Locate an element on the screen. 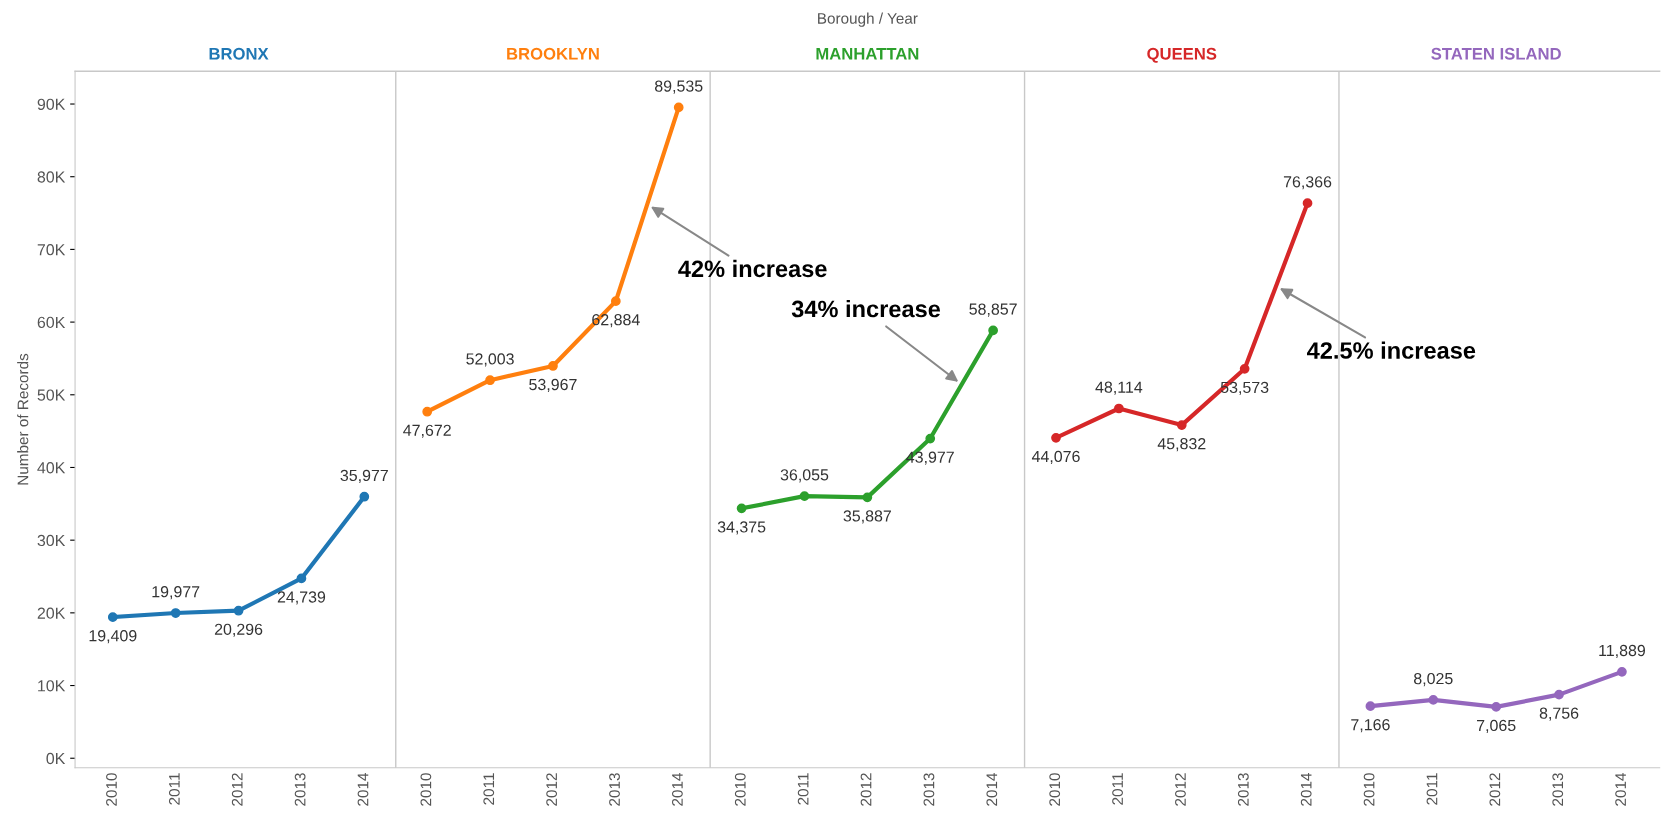 The height and width of the screenshot is (839, 1668). y-tick-label: 30K is located at coordinates (51, 540).